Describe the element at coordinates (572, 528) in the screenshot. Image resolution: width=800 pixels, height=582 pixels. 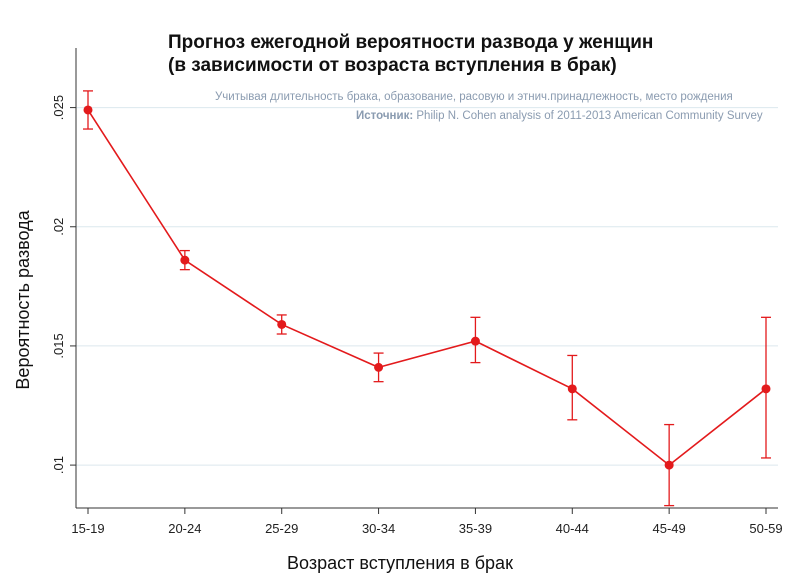
I see `x-tick-label: 40-44` at that location.